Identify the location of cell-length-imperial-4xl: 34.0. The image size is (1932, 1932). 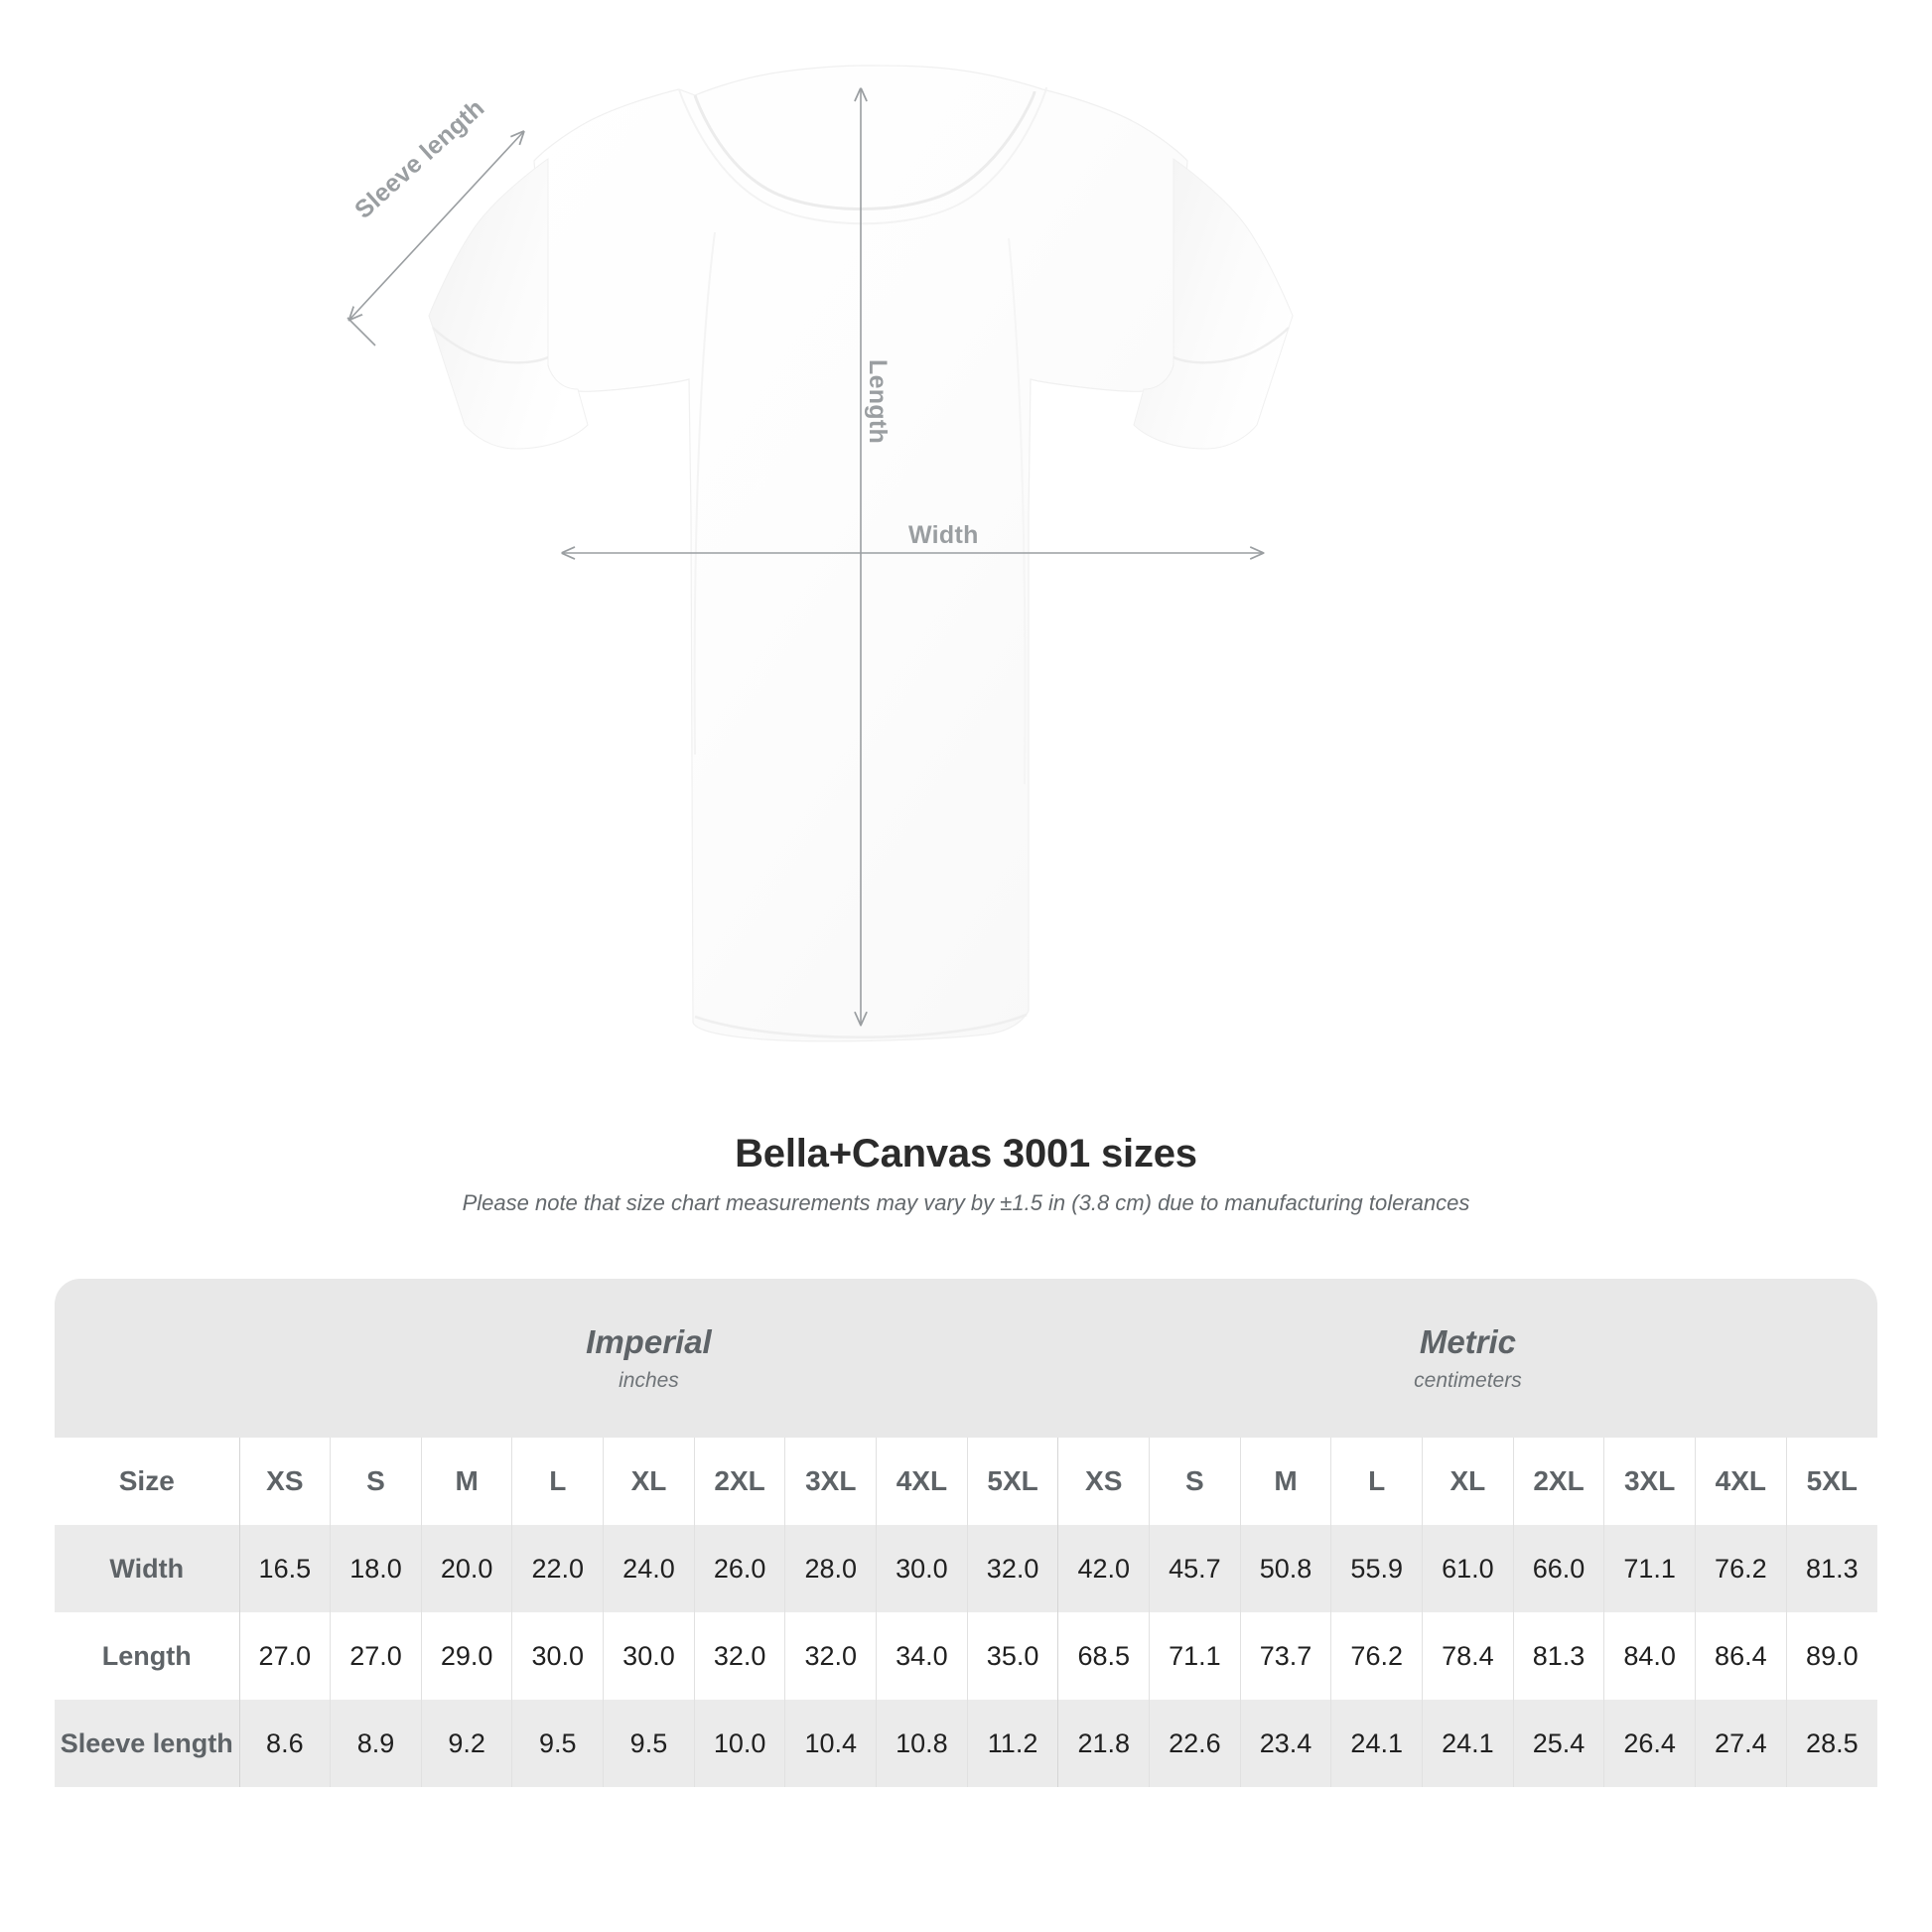
(922, 1656).